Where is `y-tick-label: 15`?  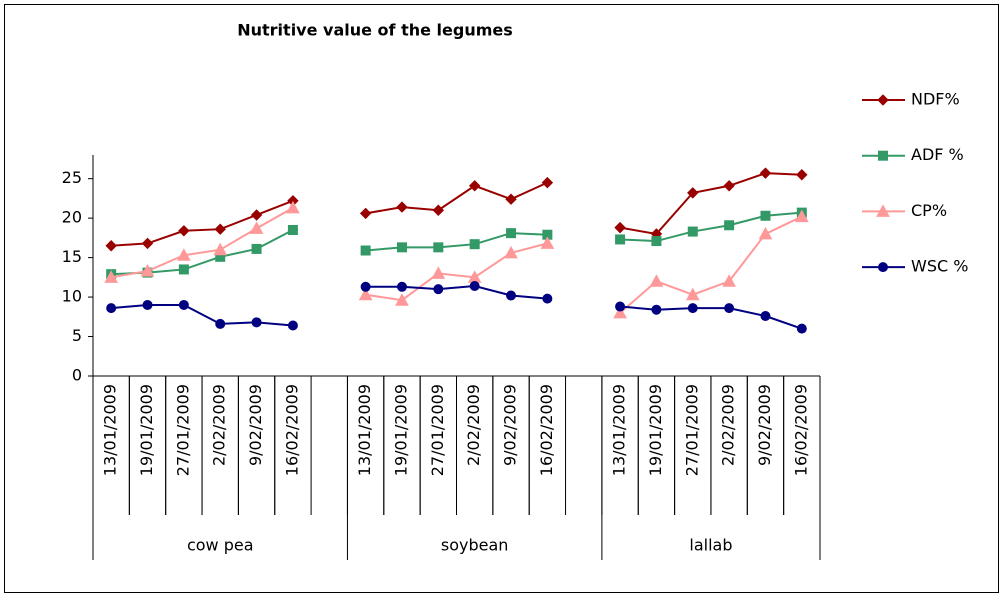
y-tick-label: 15 is located at coordinates (72, 256).